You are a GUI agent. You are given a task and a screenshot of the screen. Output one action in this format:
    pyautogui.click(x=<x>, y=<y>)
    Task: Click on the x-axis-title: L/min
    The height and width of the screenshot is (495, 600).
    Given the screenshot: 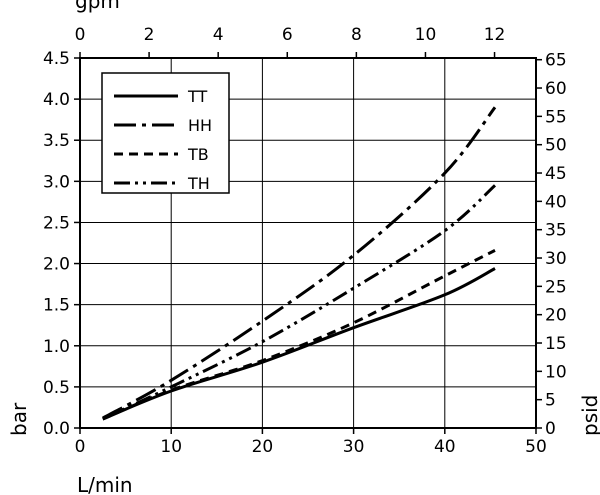 What is the action you would take?
    pyautogui.click(x=105, y=484)
    